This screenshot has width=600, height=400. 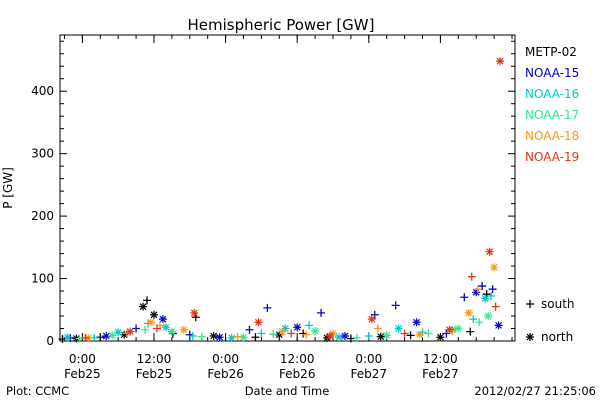 What do you see at coordinates (37, 391) in the screenshot?
I see `plot-credit: Plot: CCMC` at bounding box center [37, 391].